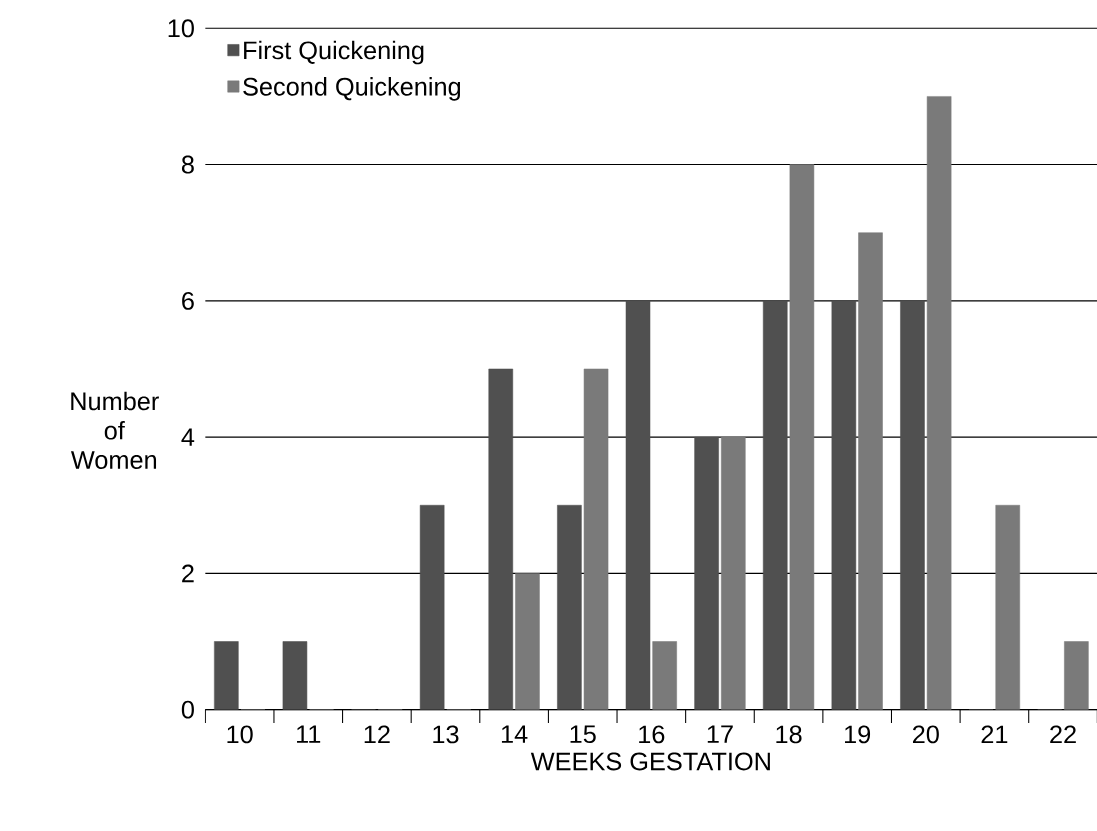  What do you see at coordinates (858, 734) in the screenshot?
I see `x-tick-label: 19` at bounding box center [858, 734].